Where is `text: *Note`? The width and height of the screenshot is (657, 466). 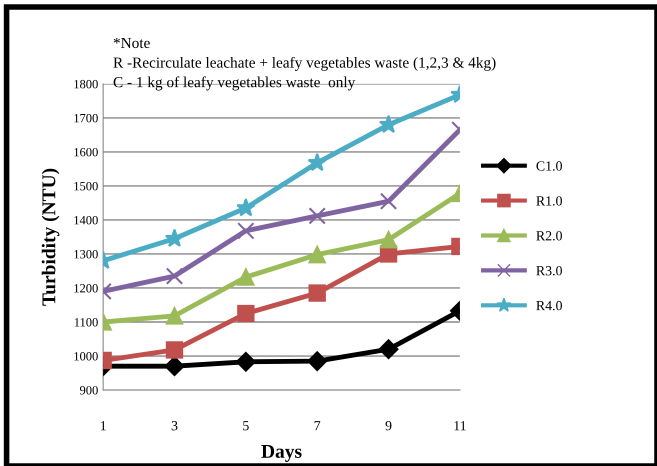 text: *Note is located at coordinates (132, 43).